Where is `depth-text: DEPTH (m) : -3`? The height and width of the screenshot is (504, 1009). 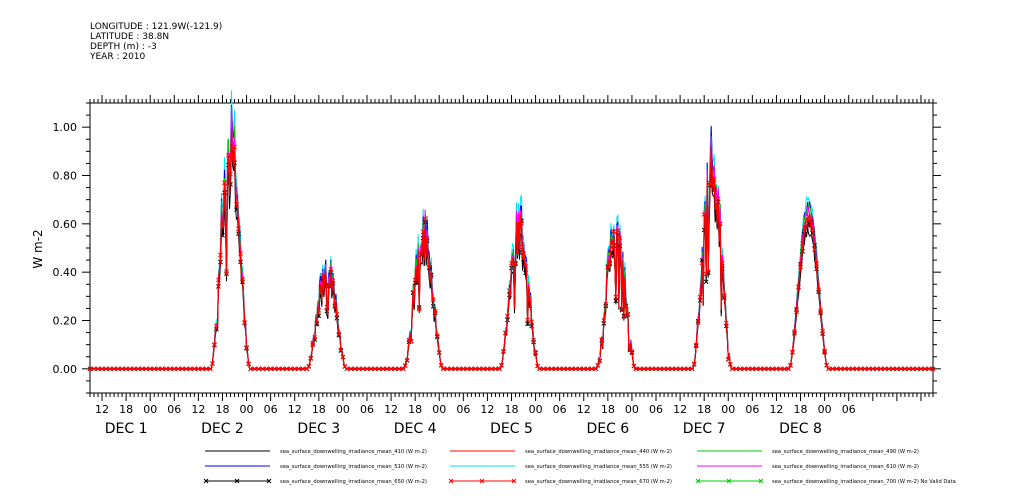 depth-text: DEPTH (m) : -3 is located at coordinates (123, 47).